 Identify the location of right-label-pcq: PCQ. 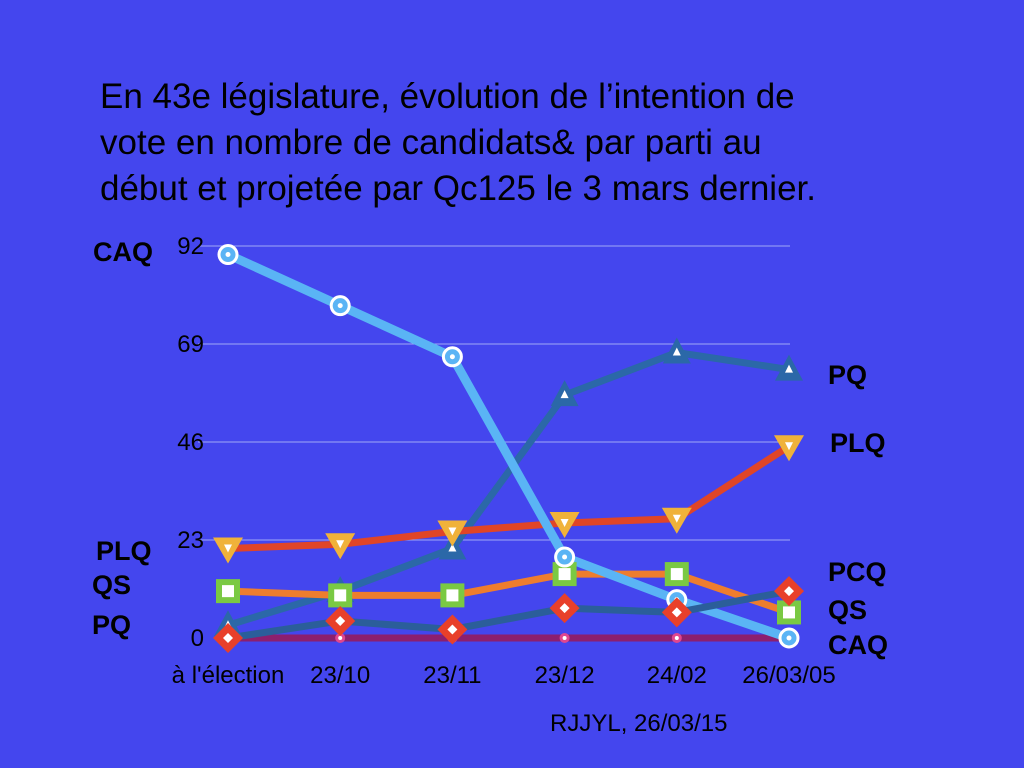
(857, 572).